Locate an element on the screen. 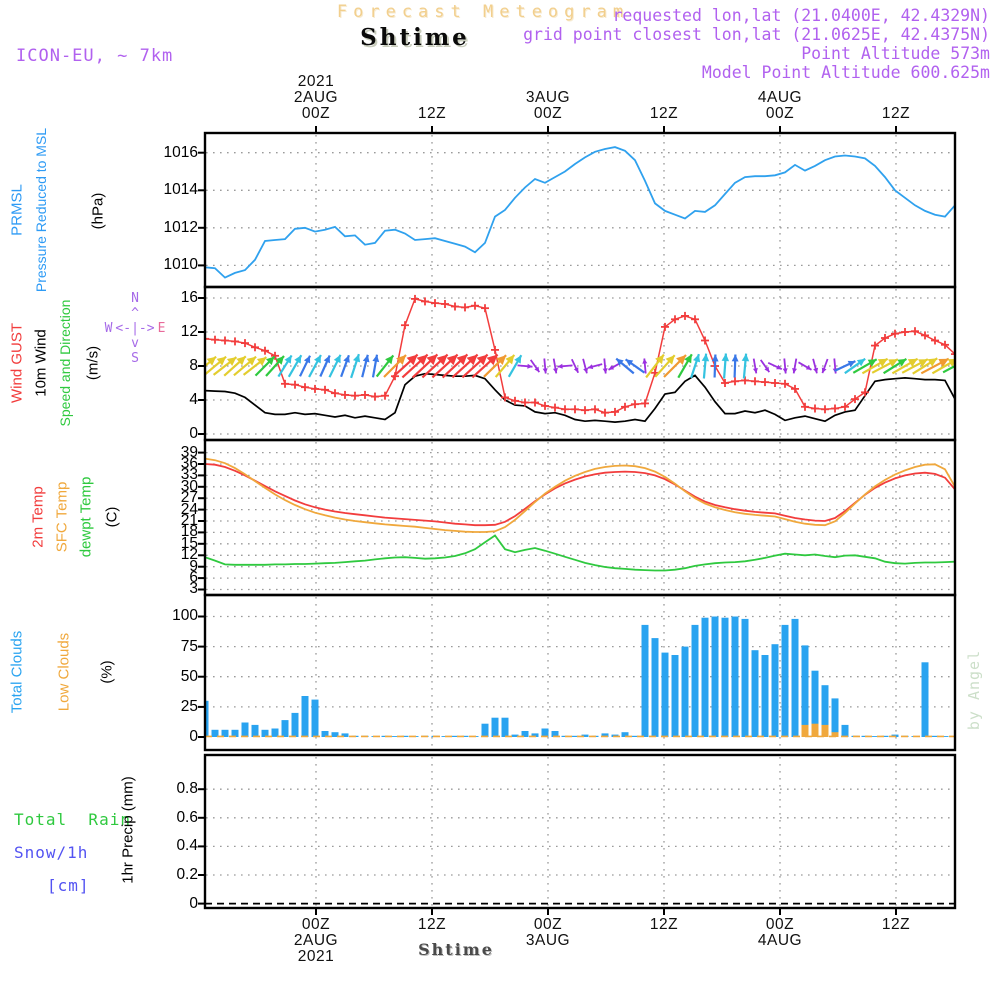 Image resolution: width=1000 pixels, height=1000 pixels. panel-side-label: (C) is located at coordinates (112, 517).